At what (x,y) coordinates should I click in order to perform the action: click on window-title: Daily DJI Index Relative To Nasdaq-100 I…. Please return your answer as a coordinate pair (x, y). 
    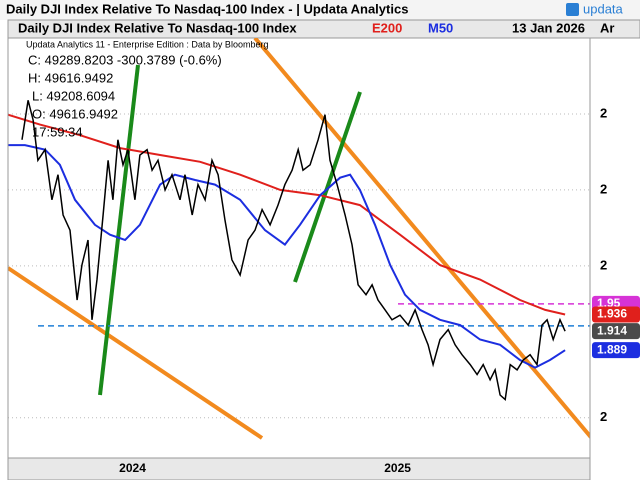
    Looking at the image, I should click on (207, 8).